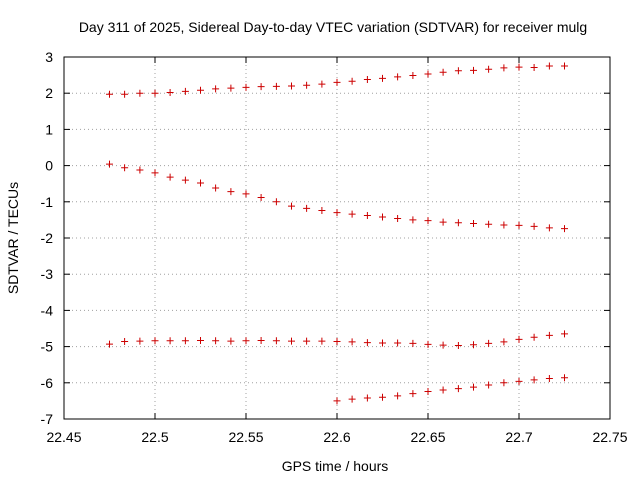 The height and width of the screenshot is (480, 640). I want to click on y-tick-label: -6, so click(47, 383).